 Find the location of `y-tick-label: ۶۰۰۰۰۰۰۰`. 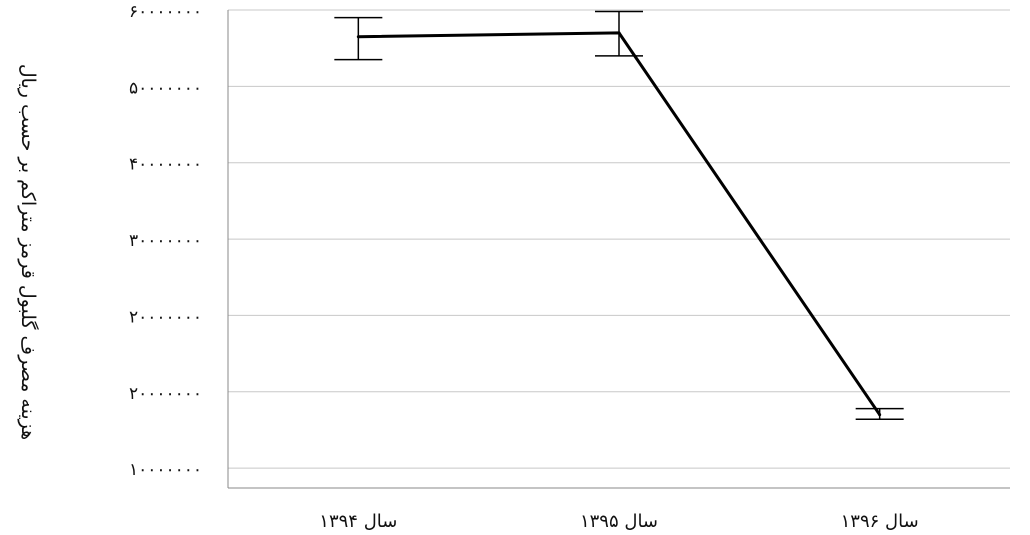

y-tick-label: ۶۰۰۰۰۰۰۰ is located at coordinates (165, 12).